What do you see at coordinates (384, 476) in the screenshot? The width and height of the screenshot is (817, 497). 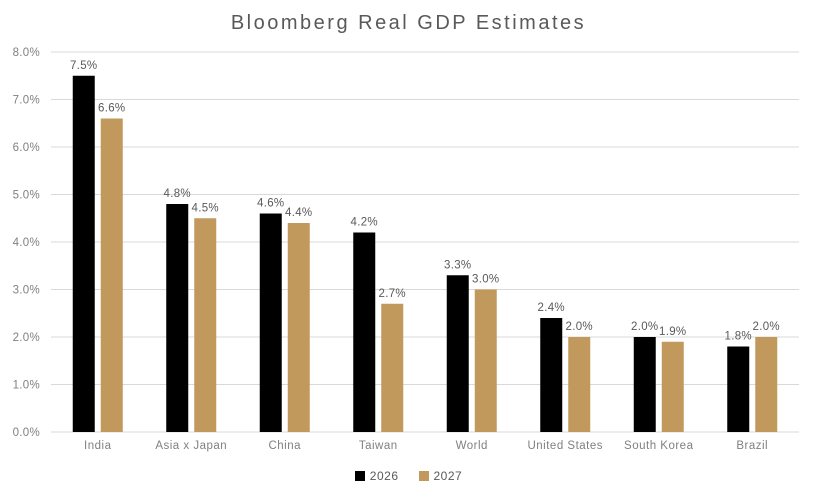 I see `legend-label-2026: 2026` at bounding box center [384, 476].